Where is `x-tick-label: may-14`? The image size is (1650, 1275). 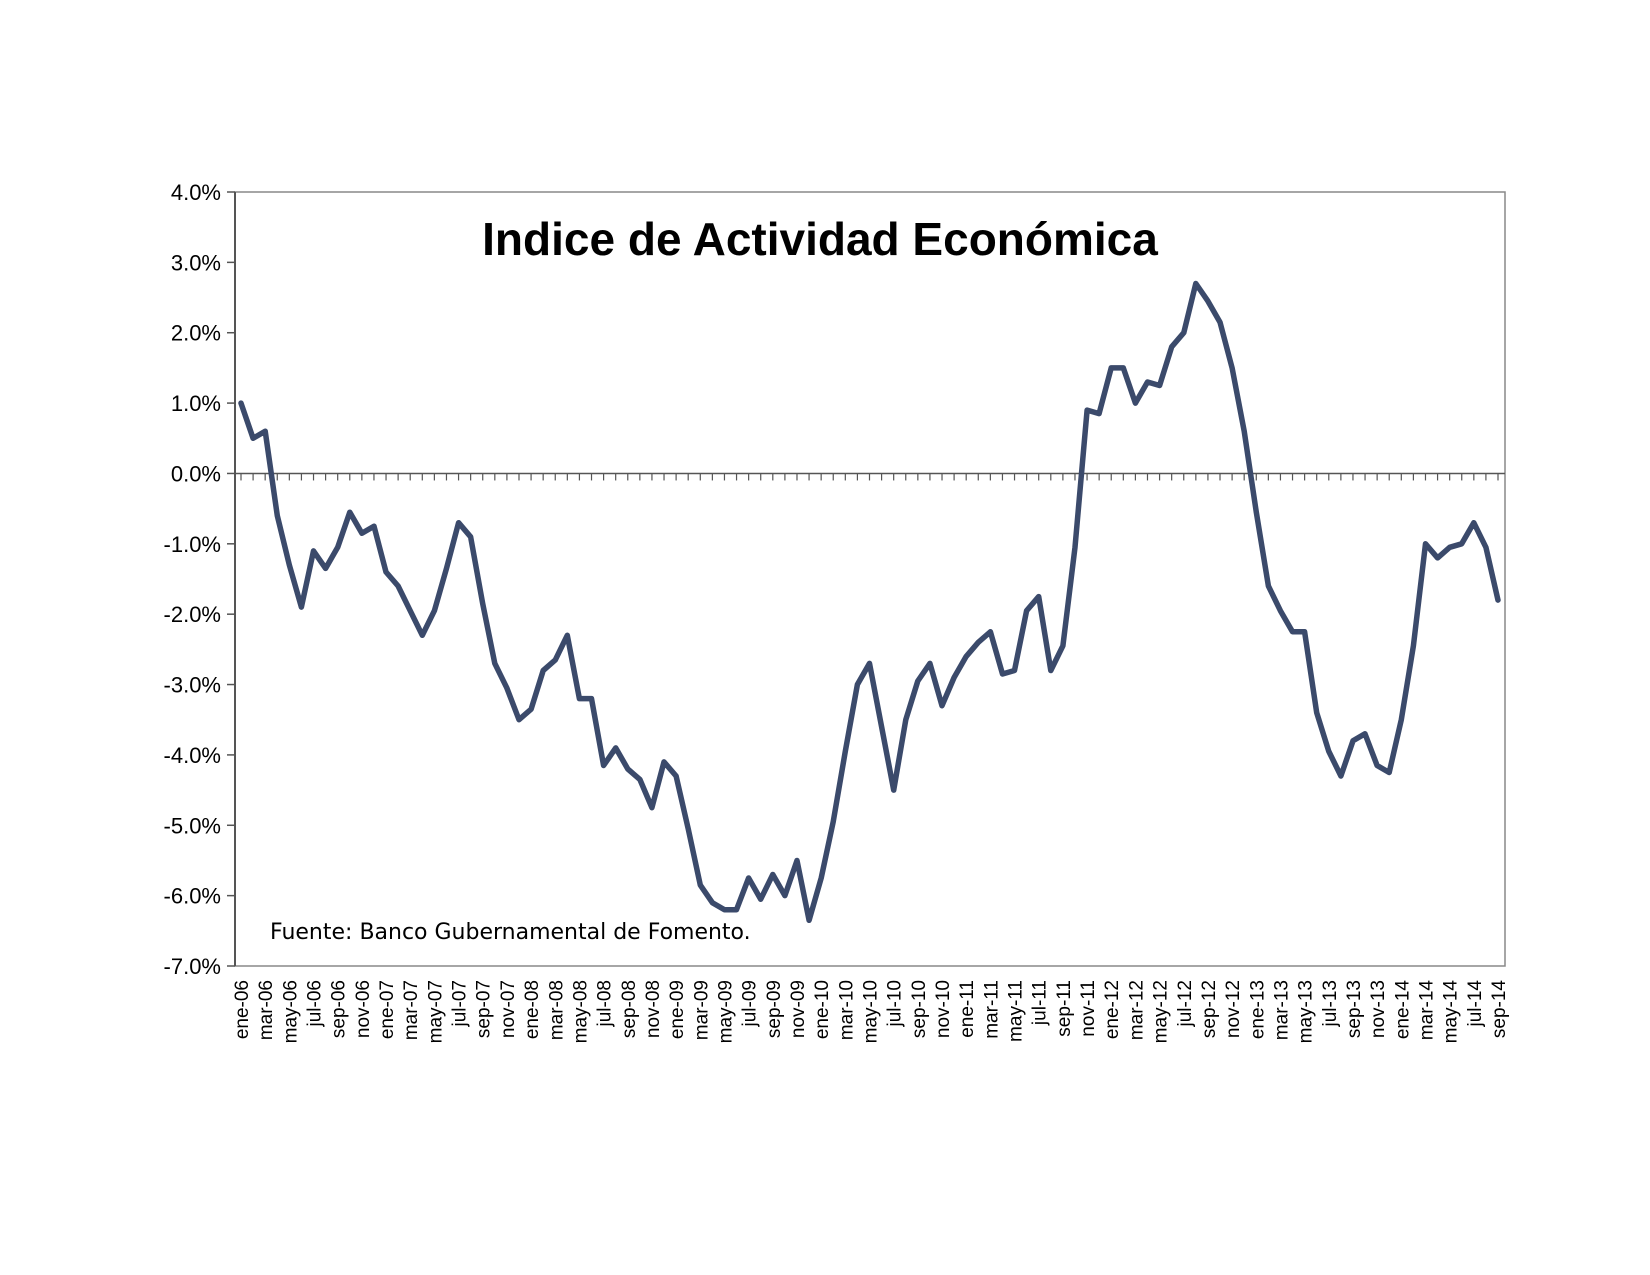 x-tick-label: may-14 is located at coordinates (1451, 1012).